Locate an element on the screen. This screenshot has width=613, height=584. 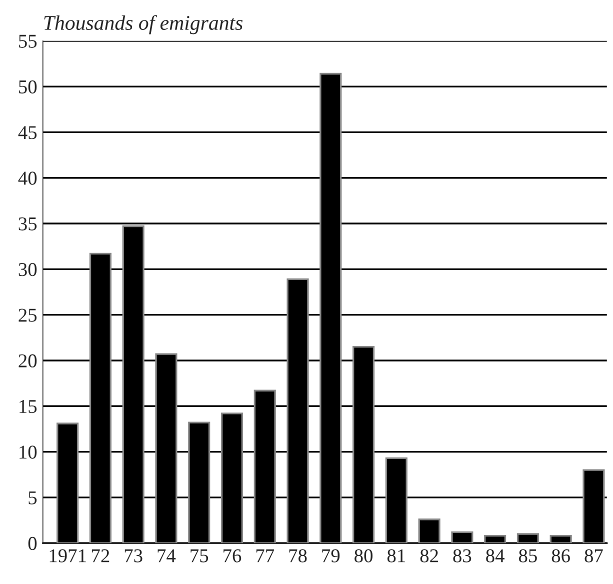
y-tick-label: 20 is located at coordinates (27, 361).